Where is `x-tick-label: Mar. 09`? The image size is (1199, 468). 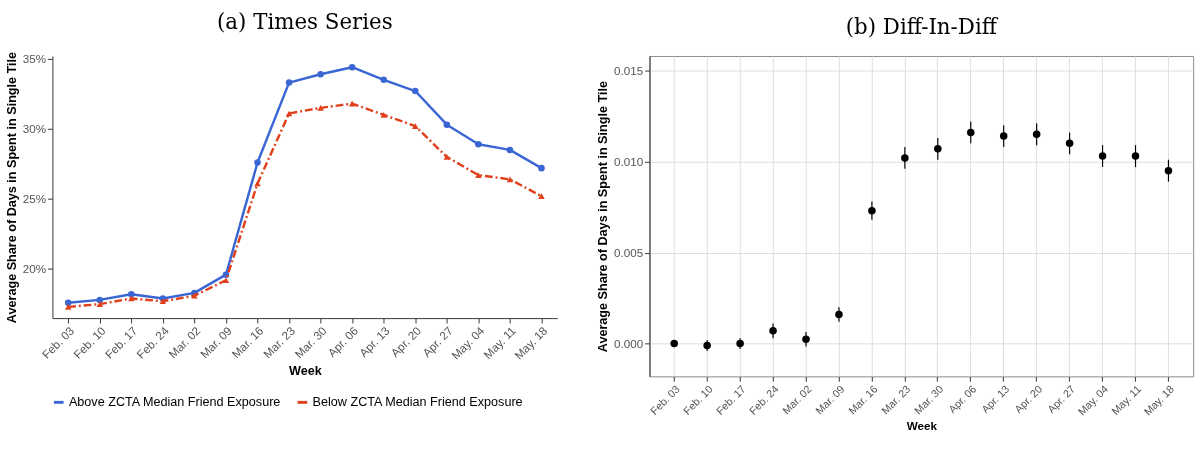 x-tick-label: Mar. 09 is located at coordinates (829, 399).